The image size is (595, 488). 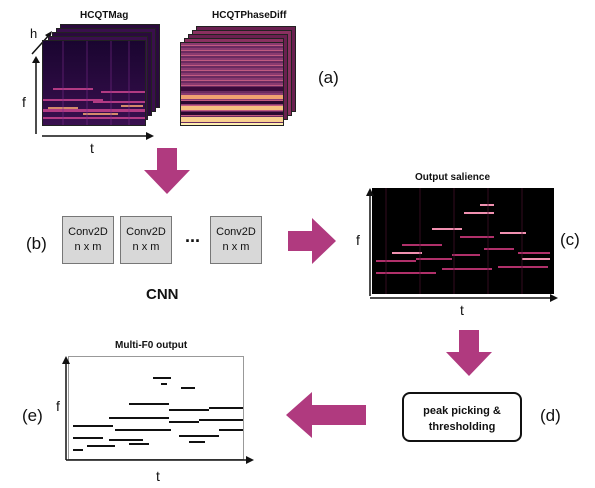 I want to click on multi-f0-title: Multi-F0 output, so click(x=151, y=345).